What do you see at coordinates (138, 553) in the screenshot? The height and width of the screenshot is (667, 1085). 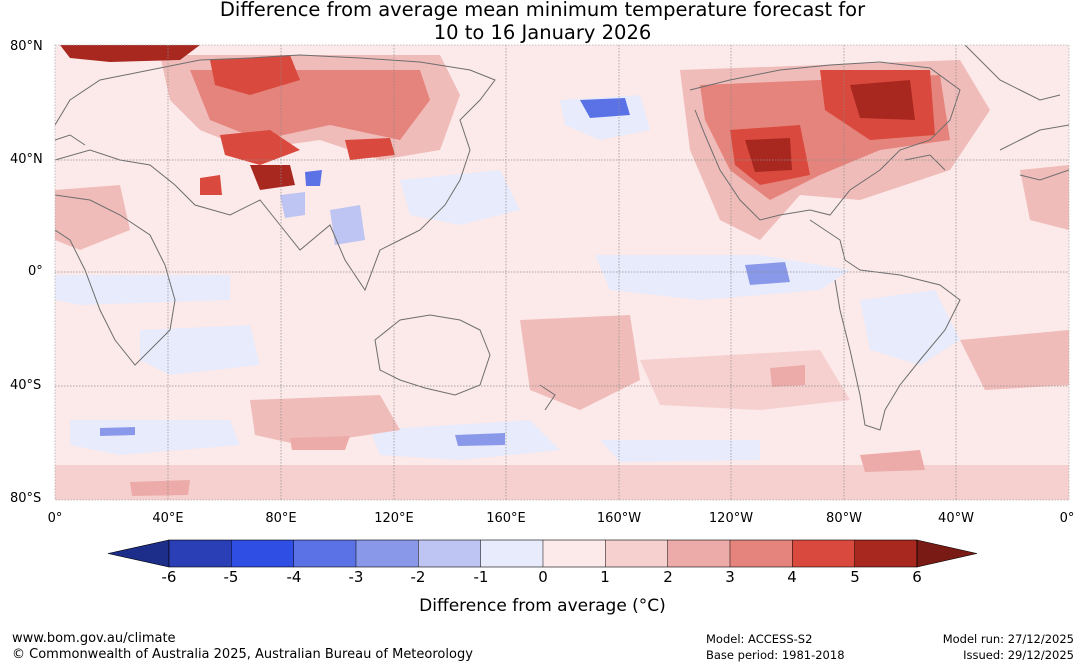 I see `colorbar-arrow-low` at bounding box center [138, 553].